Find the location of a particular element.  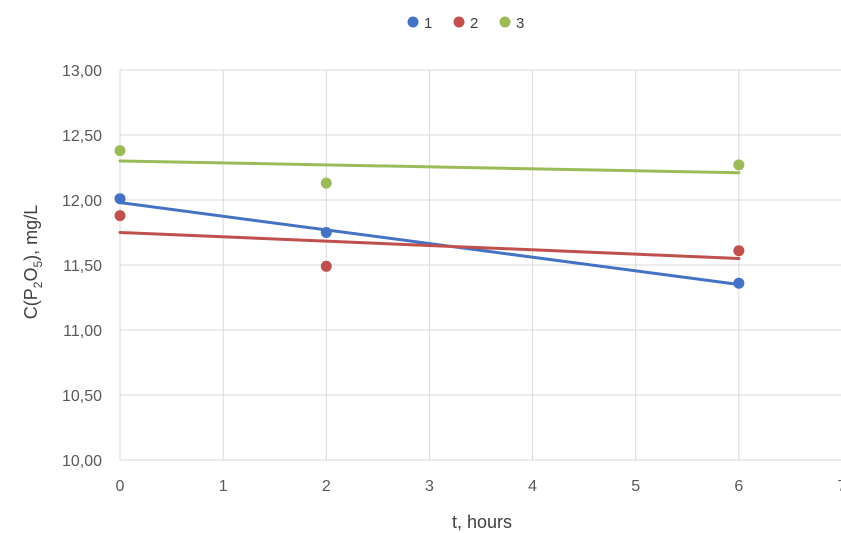

x-tick-label: 3 is located at coordinates (429, 486).